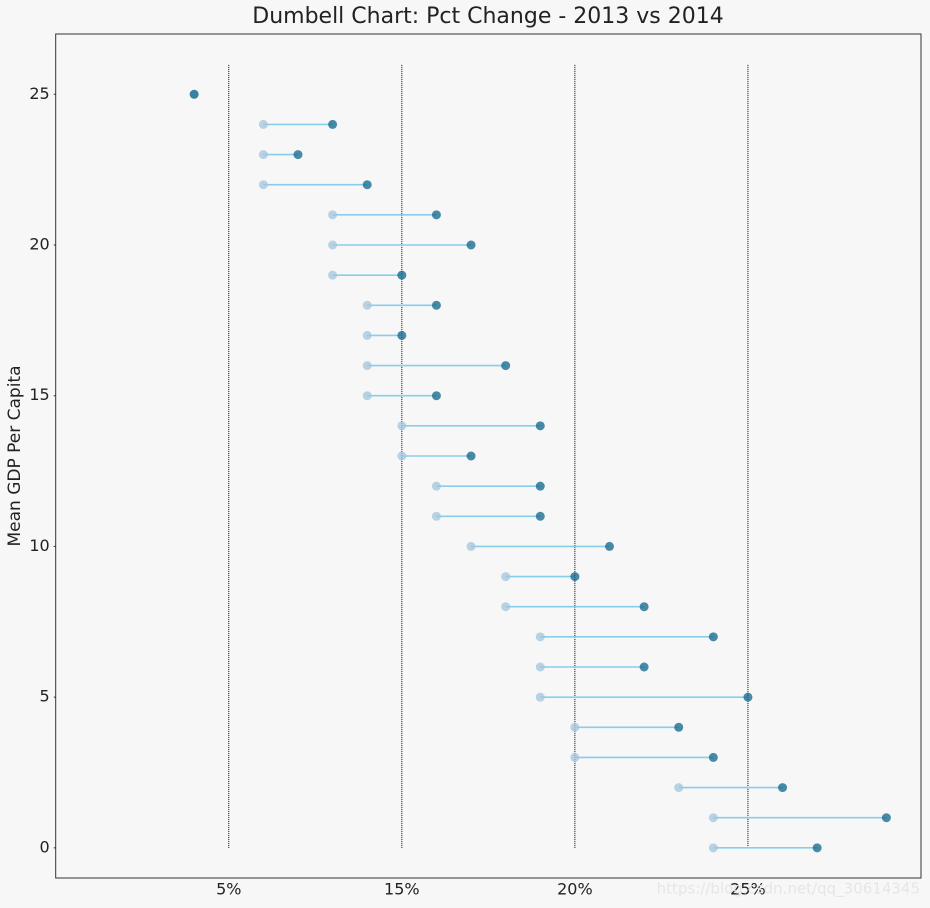  Describe the element at coordinates (748, 889) in the screenshot. I see `x-tick-label: 25%` at that location.